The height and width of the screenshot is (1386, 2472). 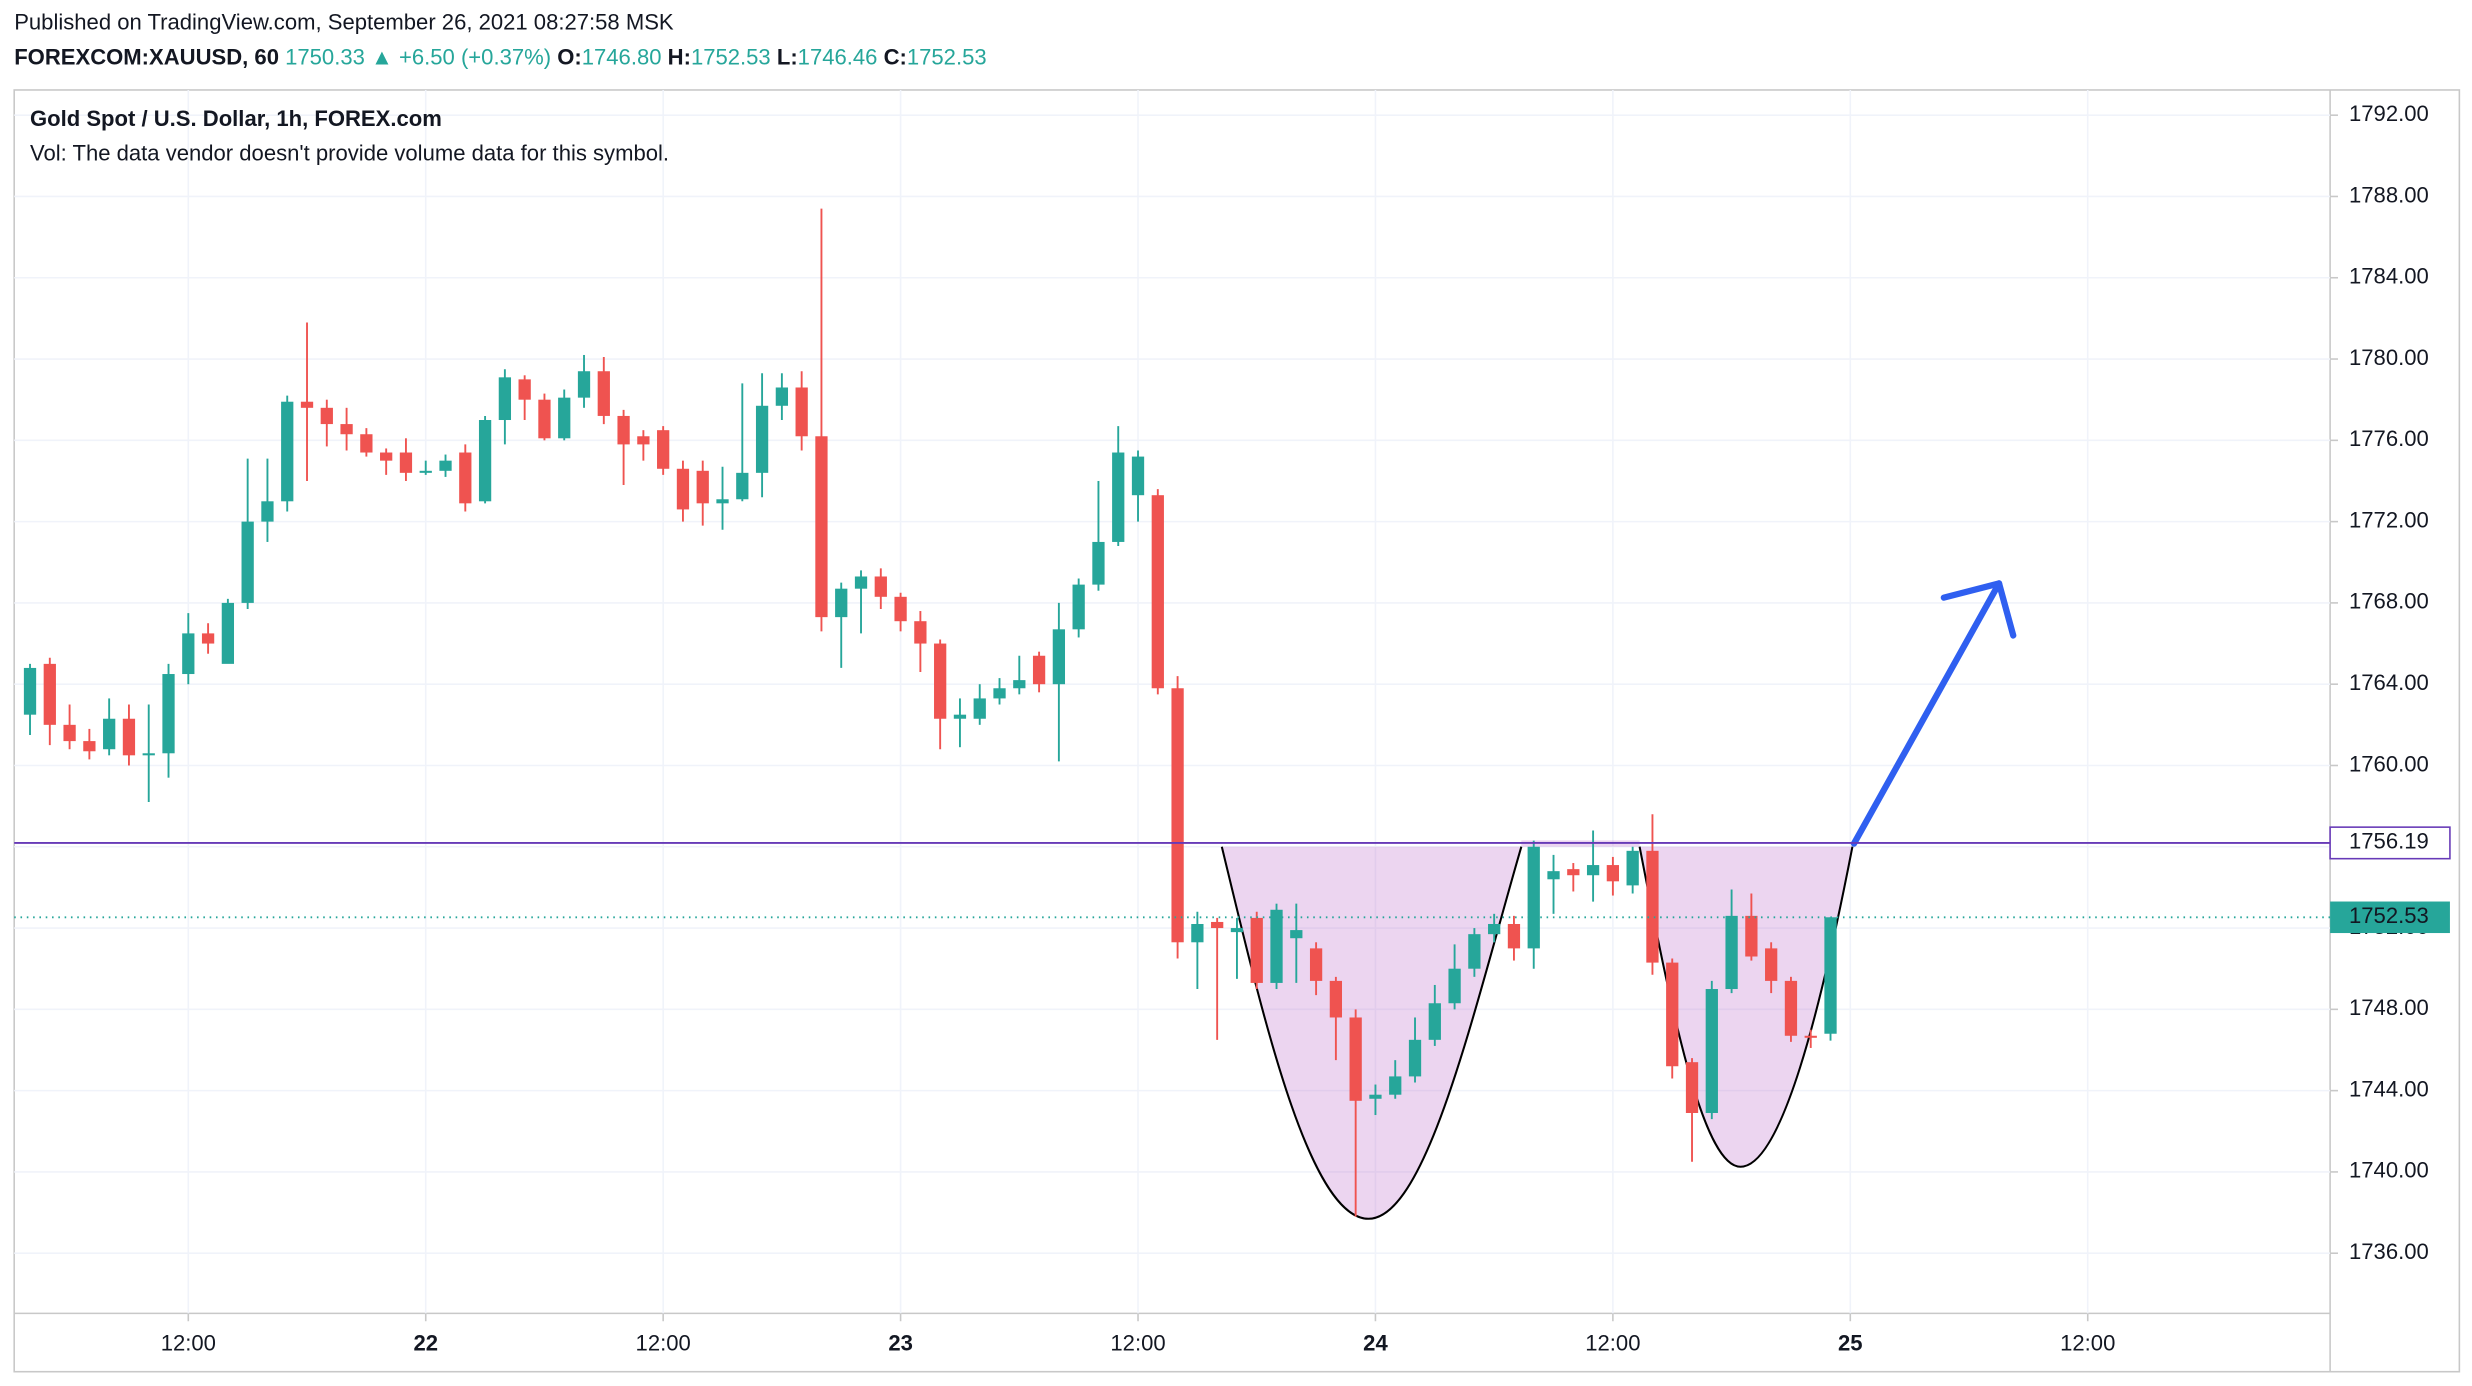 What do you see at coordinates (2389, 438) in the screenshot?
I see `y-tick-label: 1776.00` at bounding box center [2389, 438].